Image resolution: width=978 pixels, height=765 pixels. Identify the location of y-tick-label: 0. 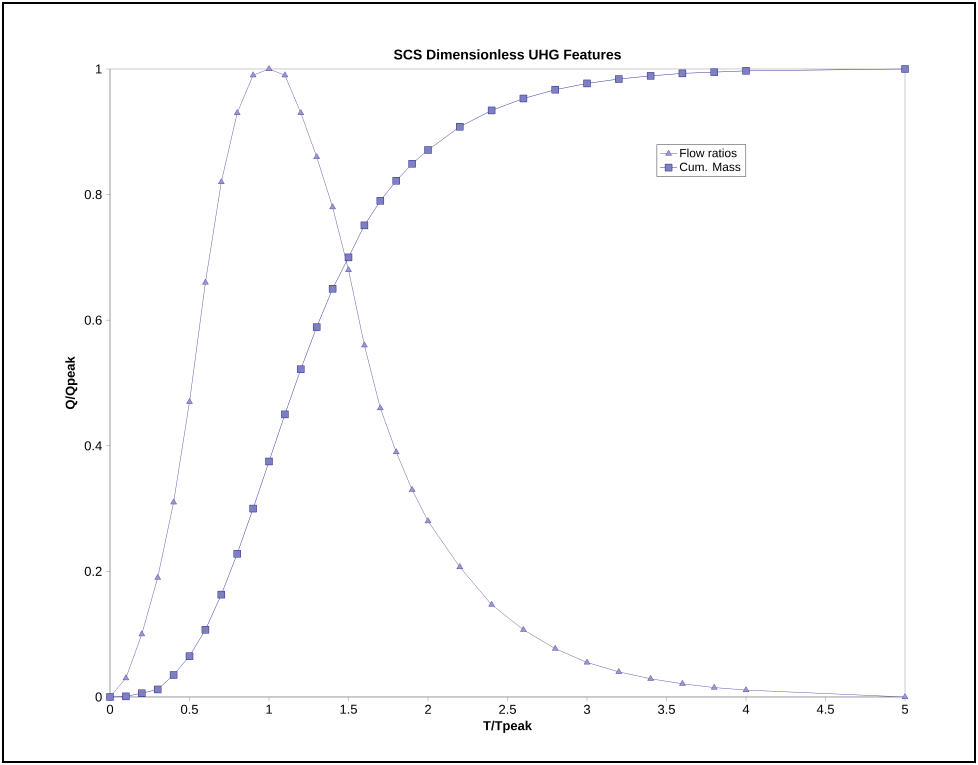
(99, 697).